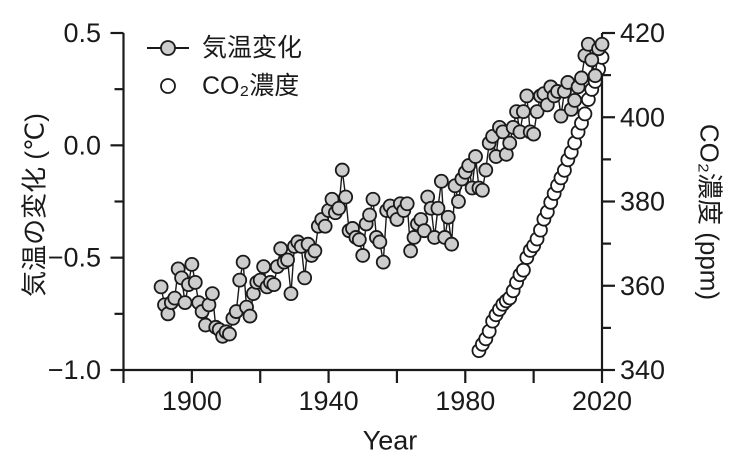 This screenshot has width=742, height=467. I want to click on temperature-marker-icon, so click(168, 48).